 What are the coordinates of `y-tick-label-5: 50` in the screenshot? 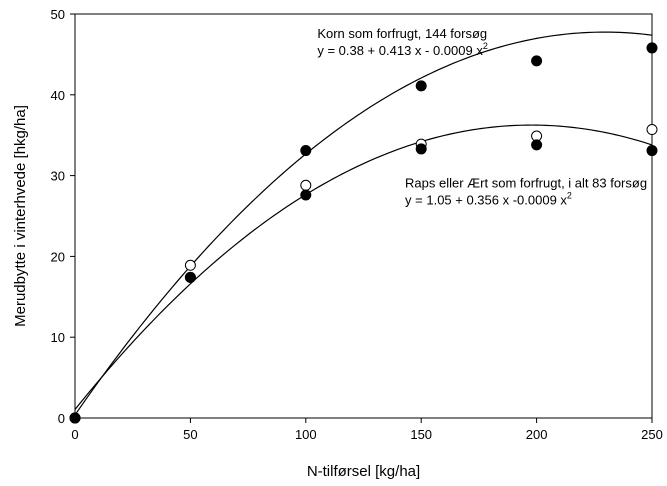 It's located at (58, 14).